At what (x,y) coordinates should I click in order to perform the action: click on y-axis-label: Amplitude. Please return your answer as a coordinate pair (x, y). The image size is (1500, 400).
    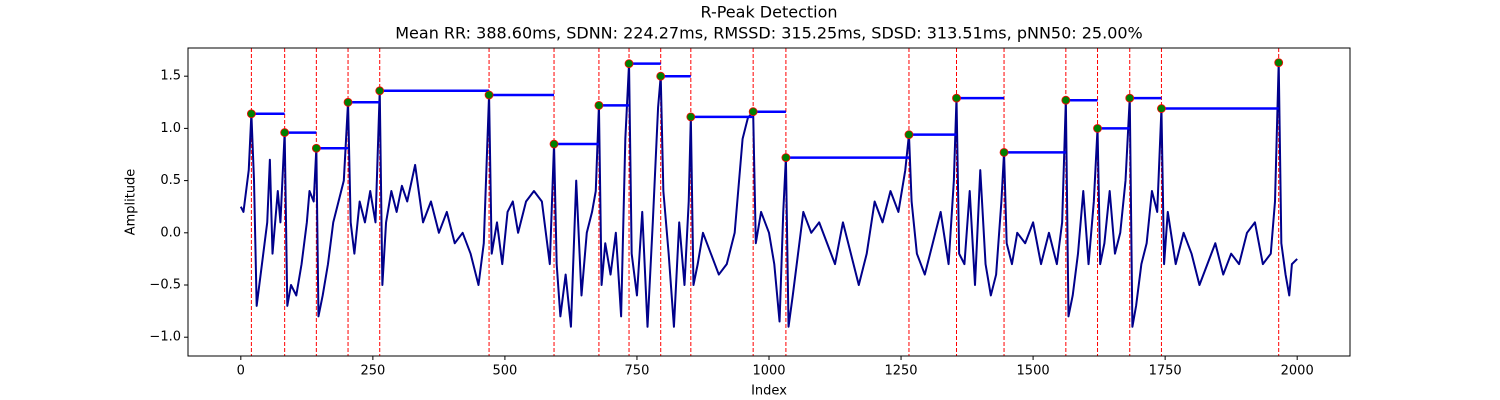
    Looking at the image, I should click on (131, 202).